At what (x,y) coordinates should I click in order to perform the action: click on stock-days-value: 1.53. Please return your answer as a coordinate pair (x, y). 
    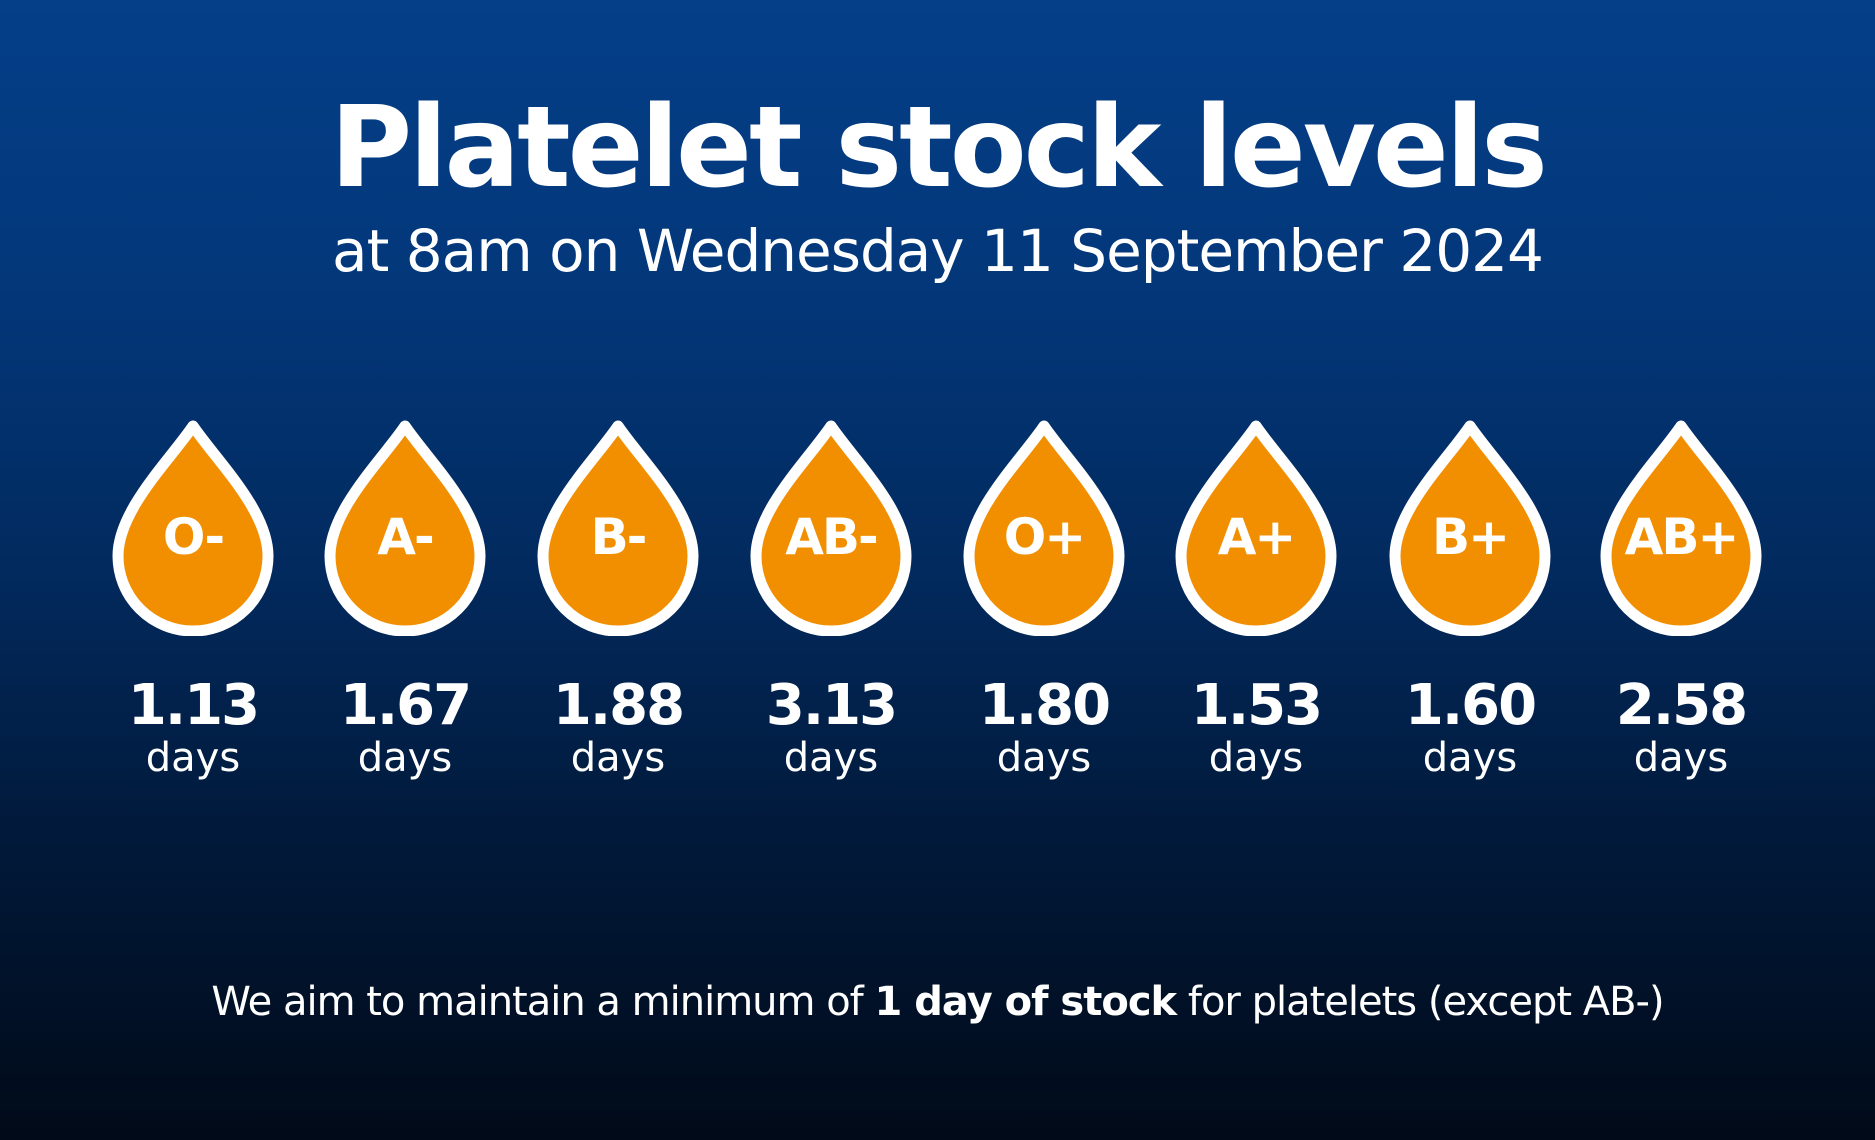
    Looking at the image, I should click on (1256, 705).